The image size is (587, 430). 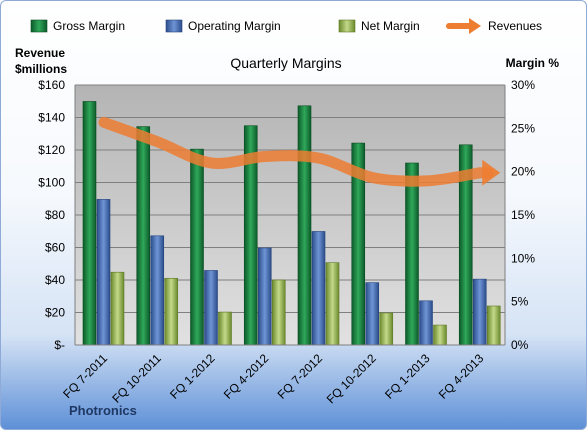 What do you see at coordinates (51, 150) in the screenshot?
I see `left-tick-label: $120` at bounding box center [51, 150].